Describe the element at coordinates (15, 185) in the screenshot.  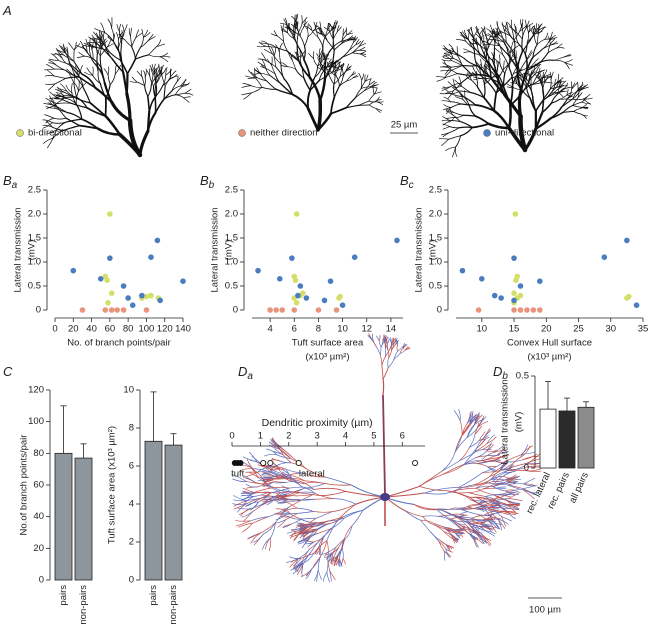
I see `panel-sub: a` at that location.